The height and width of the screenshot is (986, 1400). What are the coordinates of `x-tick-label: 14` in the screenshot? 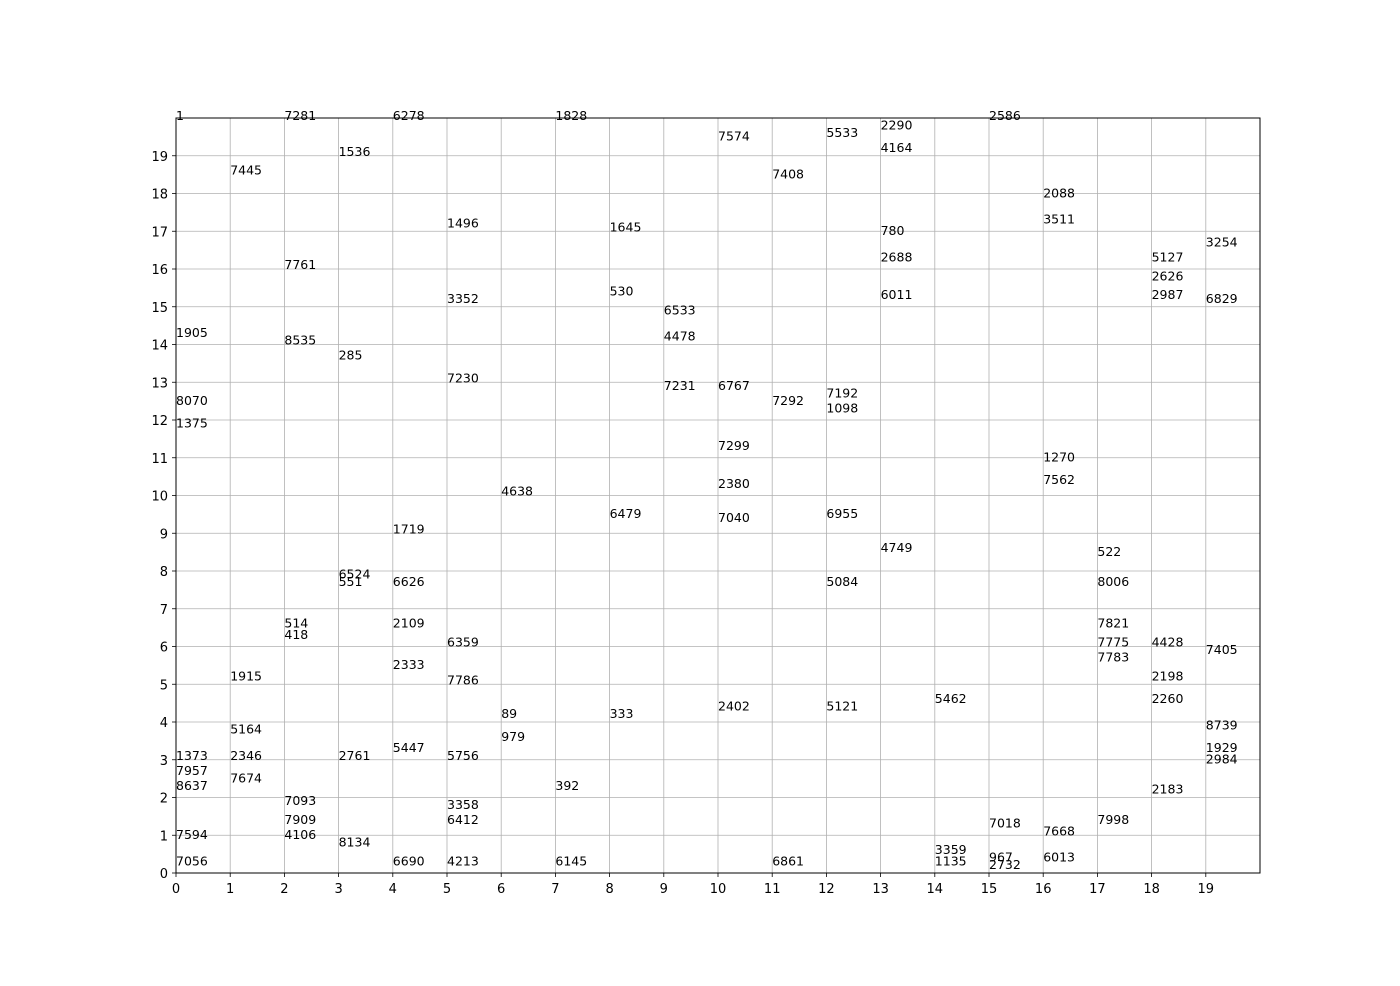 It's located at (935, 889).